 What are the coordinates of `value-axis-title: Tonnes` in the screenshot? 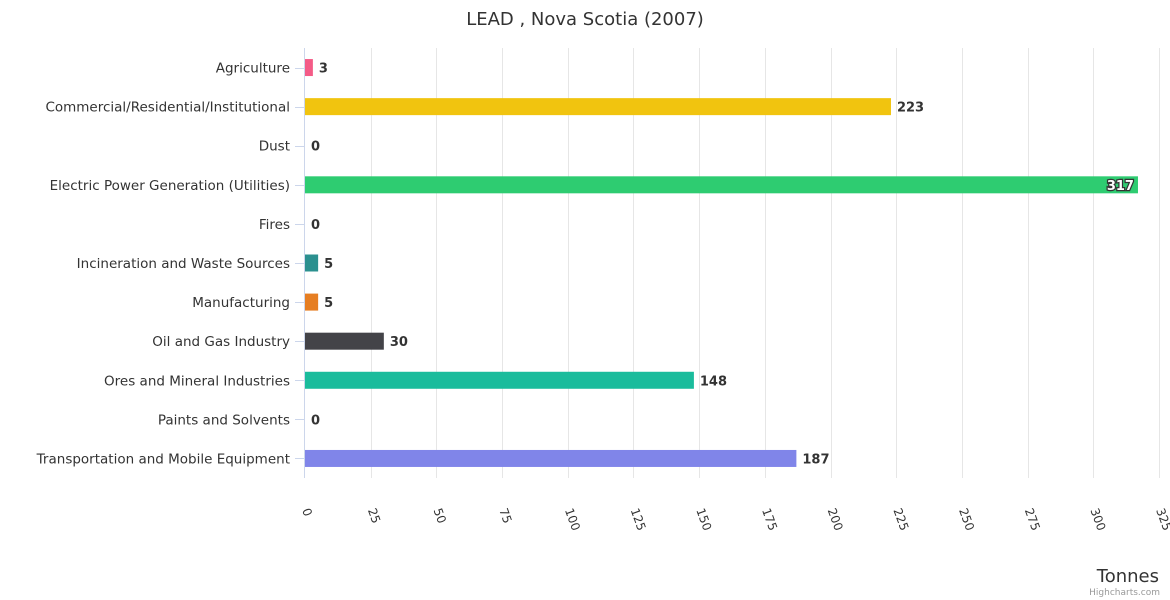 It's located at (1127, 576).